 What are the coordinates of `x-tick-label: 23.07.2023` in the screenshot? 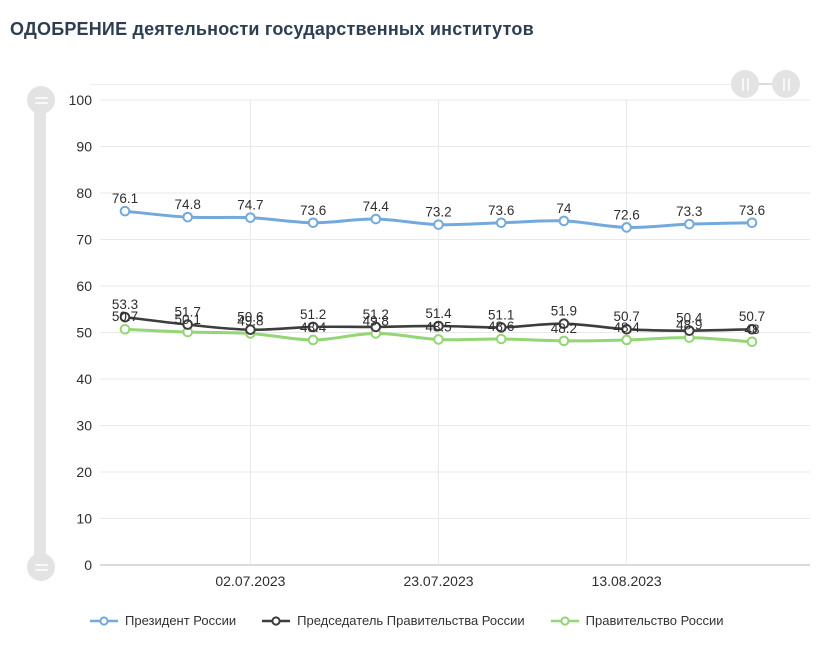 It's located at (438, 581).